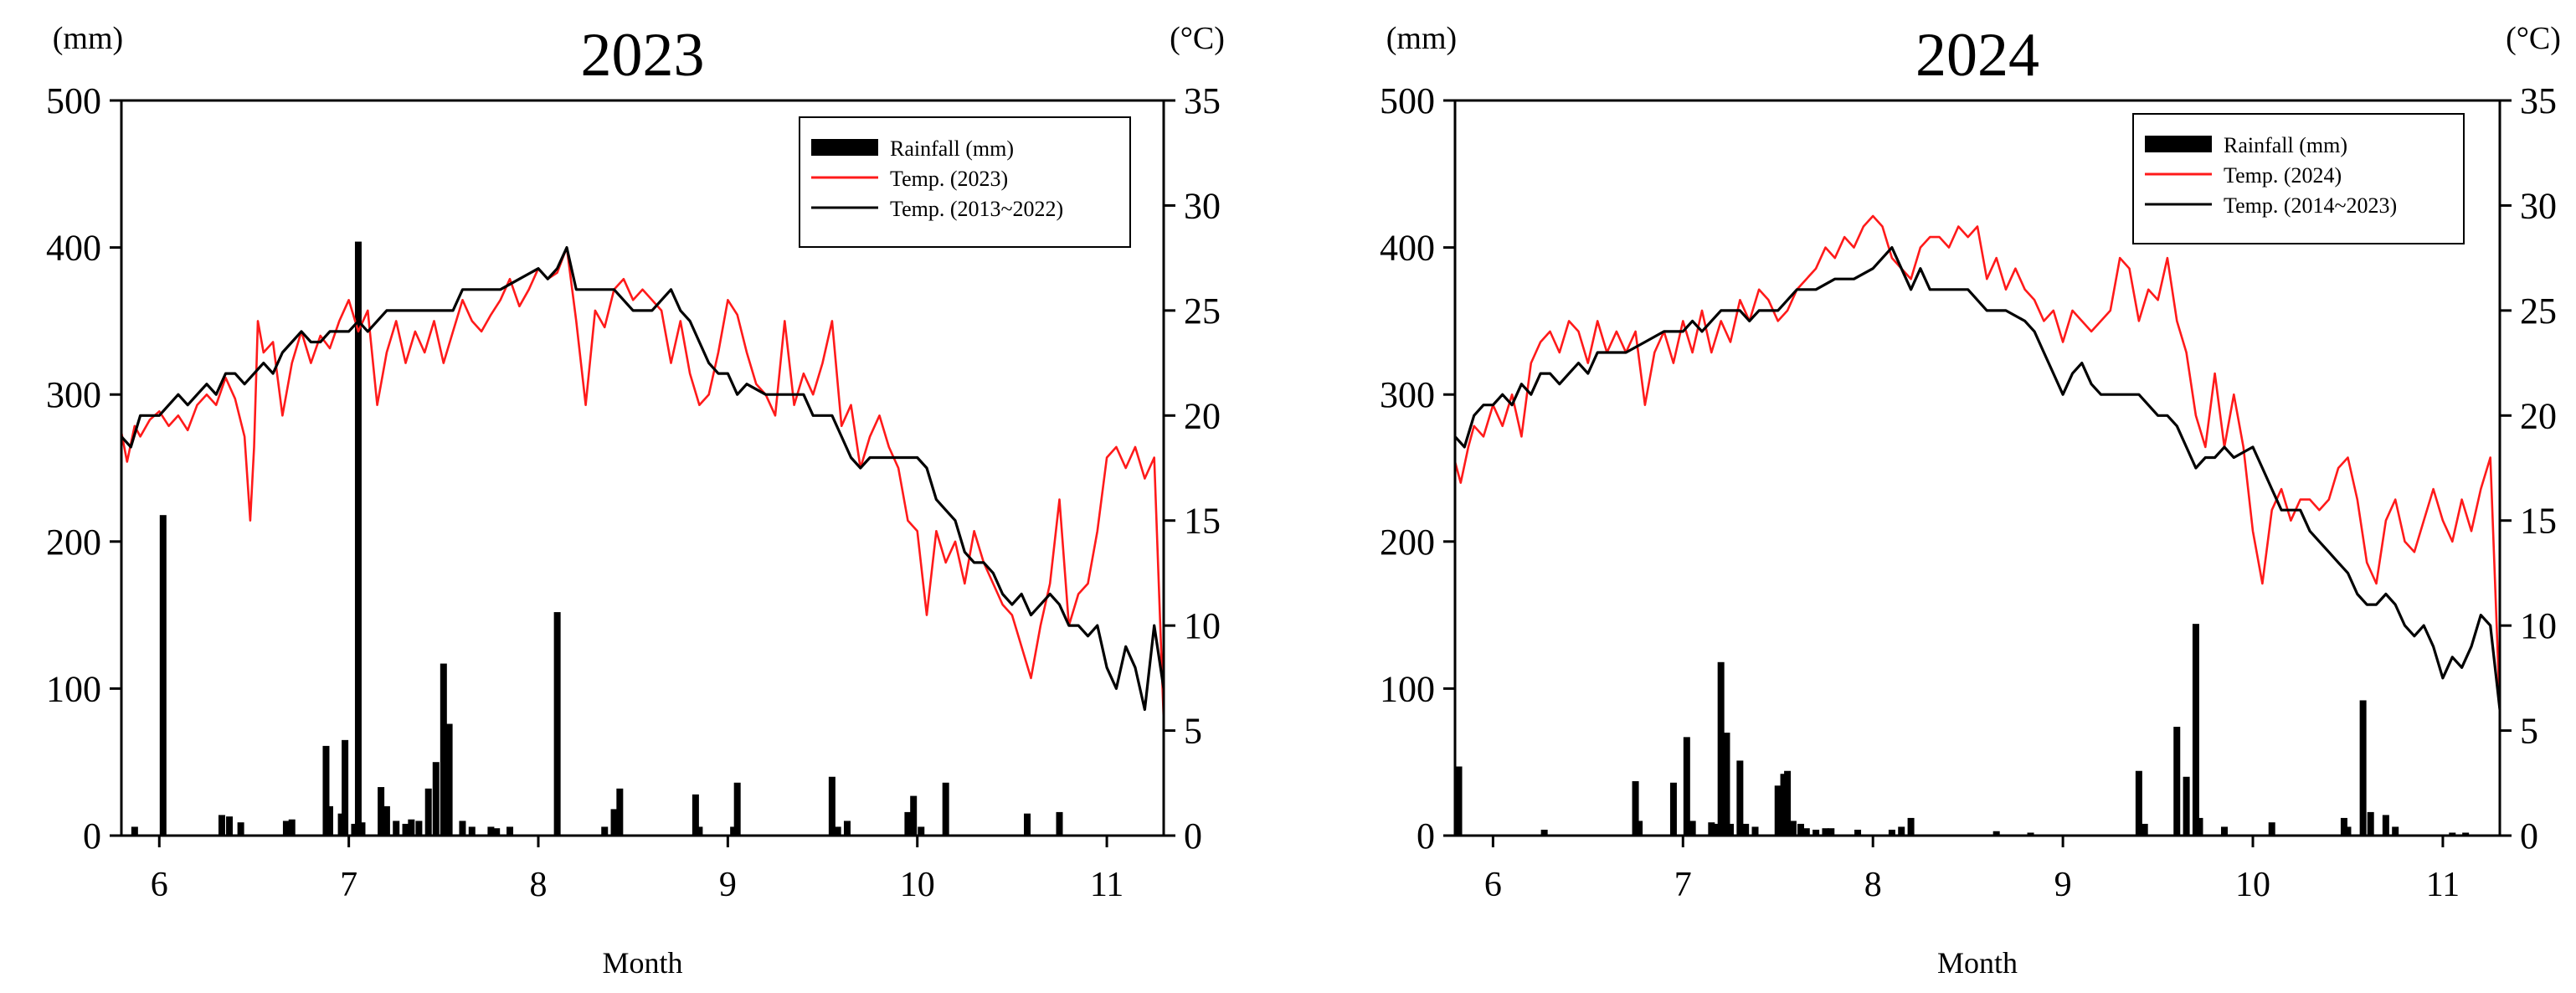  I want to click on right-tick-label: 35, so click(1203, 100).